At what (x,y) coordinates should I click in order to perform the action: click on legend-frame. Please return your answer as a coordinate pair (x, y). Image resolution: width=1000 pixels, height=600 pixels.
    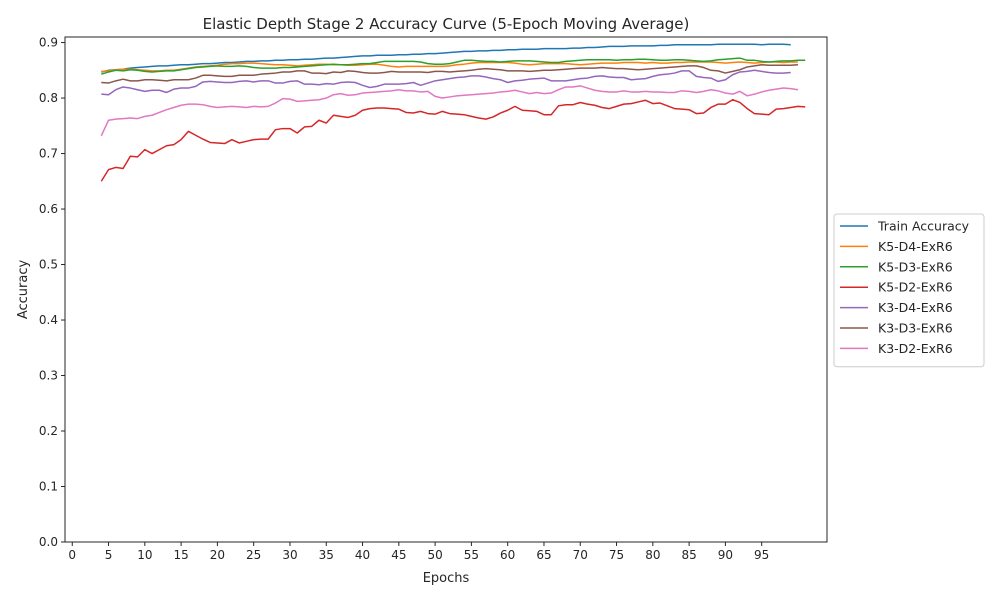
    Looking at the image, I should click on (909, 290).